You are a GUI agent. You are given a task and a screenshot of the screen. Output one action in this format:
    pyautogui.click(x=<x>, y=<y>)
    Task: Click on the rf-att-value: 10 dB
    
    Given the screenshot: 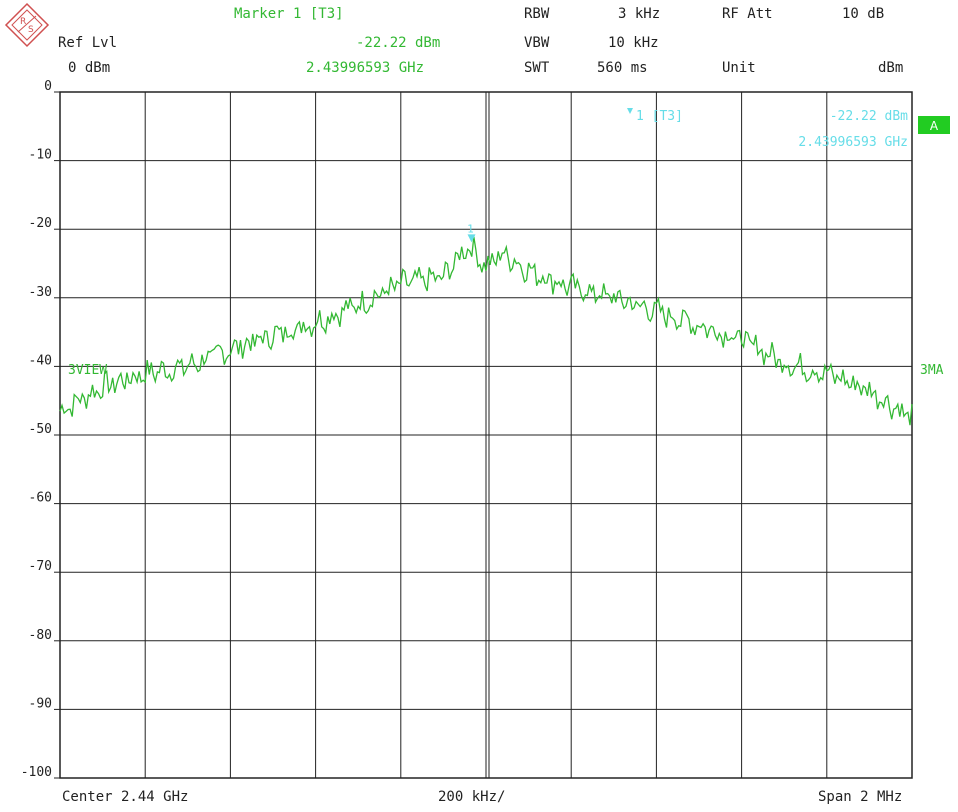 What is the action you would take?
    pyautogui.click(x=863, y=14)
    